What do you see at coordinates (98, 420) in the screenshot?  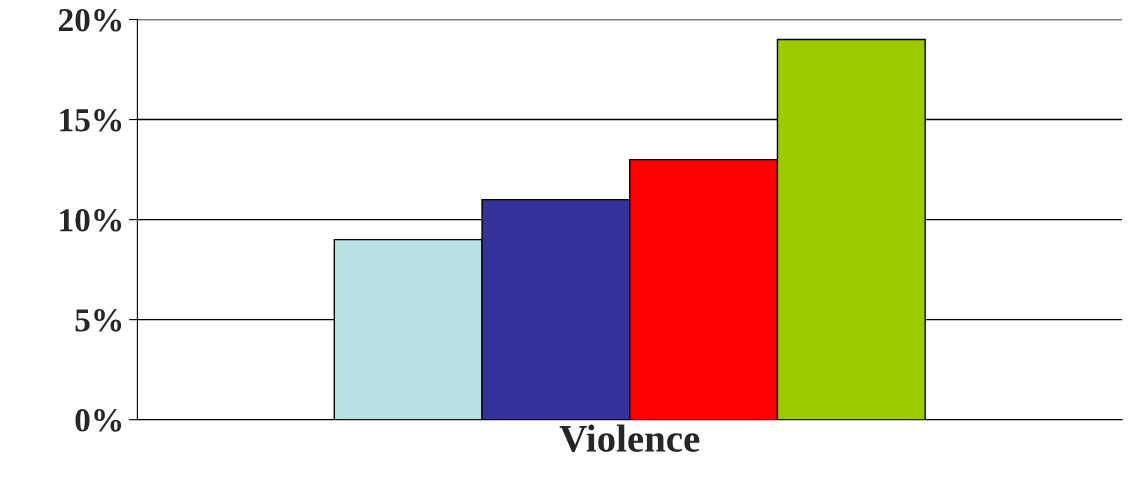 I see `y-tick-label: 0%` at bounding box center [98, 420].